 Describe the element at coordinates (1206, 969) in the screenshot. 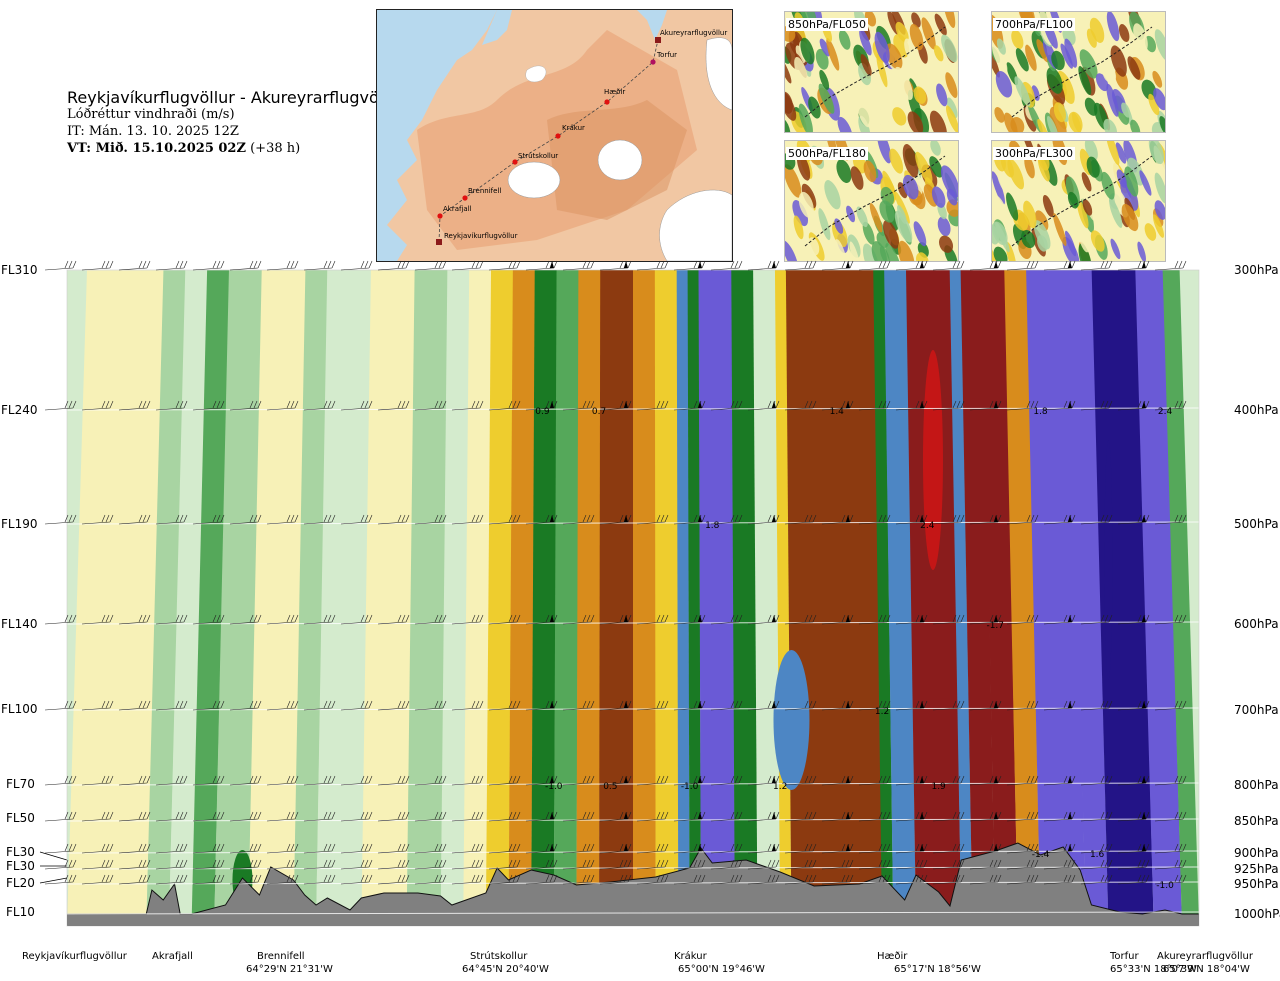

I see `location-coord-7: 65°39'N 18°04'W` at that location.